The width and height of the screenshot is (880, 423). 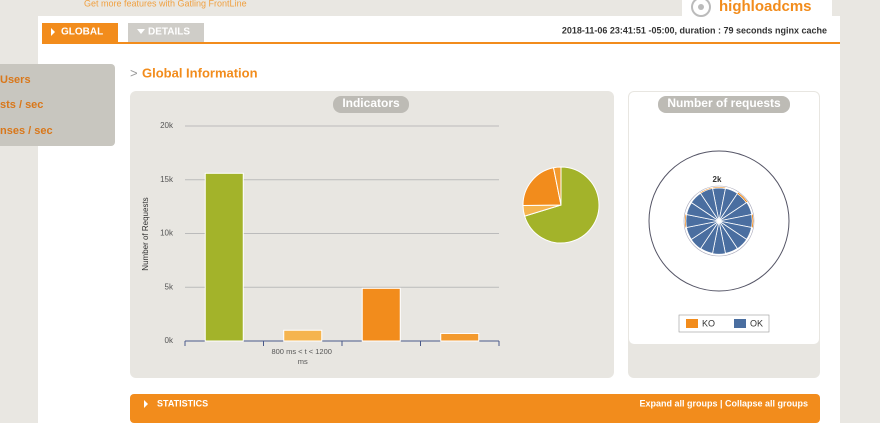 I want to click on chart-title: Number of requests, so click(x=724, y=103).